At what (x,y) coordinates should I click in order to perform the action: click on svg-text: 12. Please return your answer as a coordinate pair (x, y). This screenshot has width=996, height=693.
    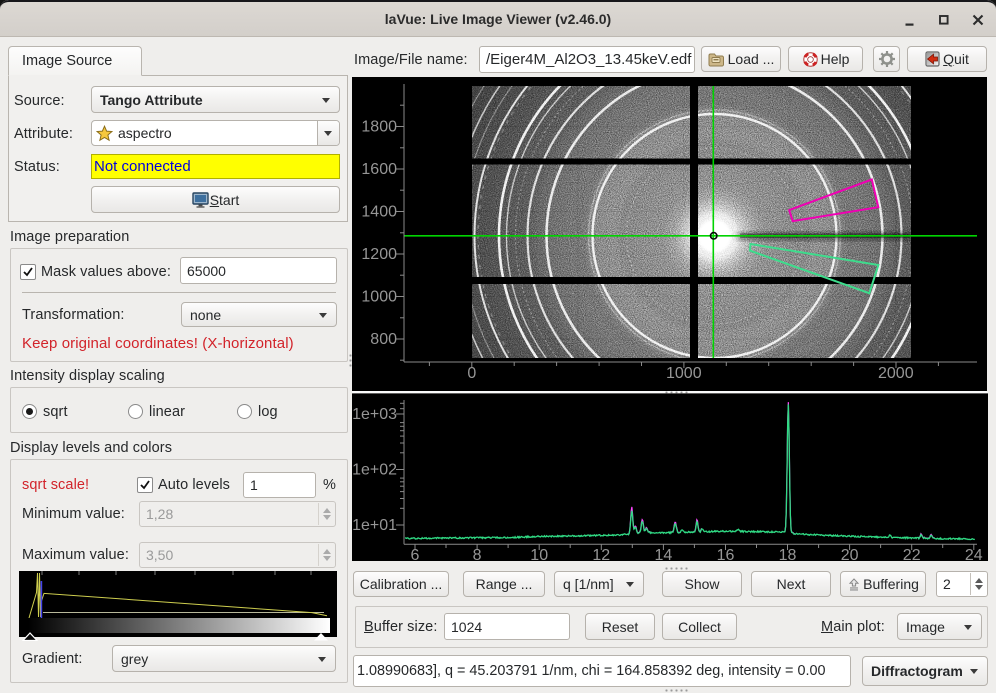
    Looking at the image, I should click on (601, 555).